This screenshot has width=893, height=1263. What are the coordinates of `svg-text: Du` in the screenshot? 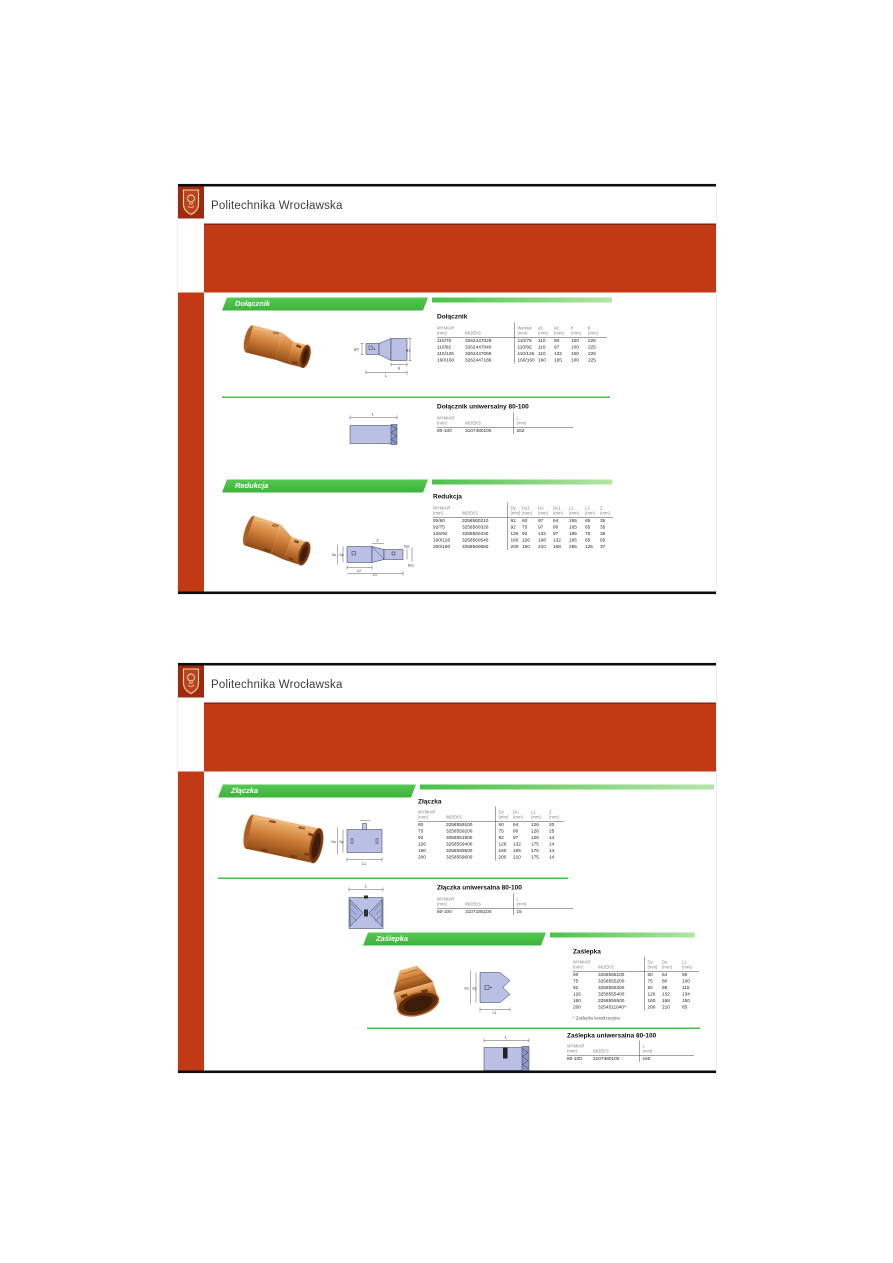 It's located at (467, 989).